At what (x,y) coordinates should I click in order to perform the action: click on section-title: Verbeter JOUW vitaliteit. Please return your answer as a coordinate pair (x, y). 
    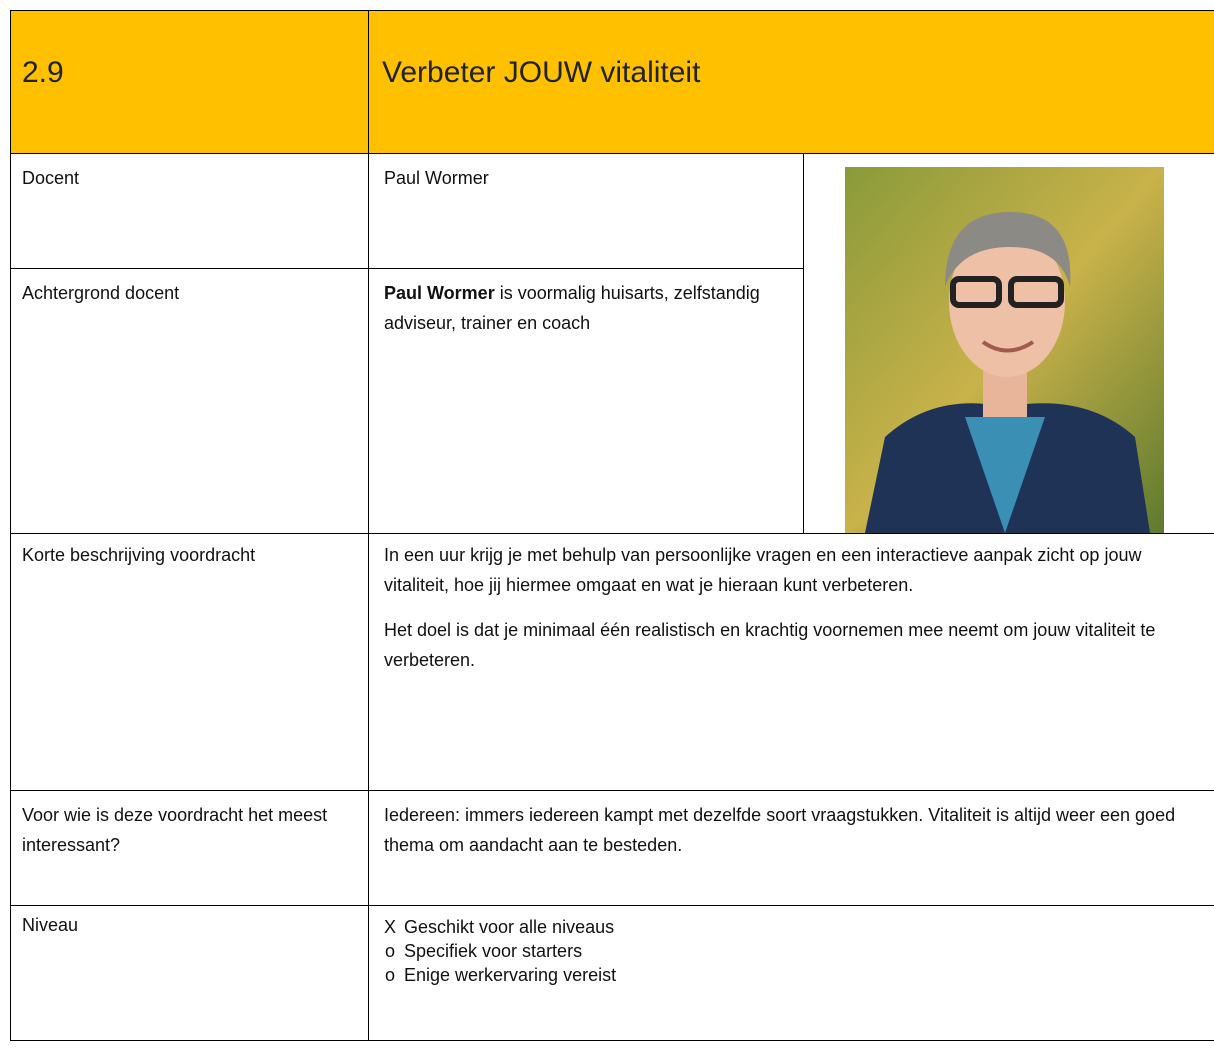
    Looking at the image, I should click on (541, 72).